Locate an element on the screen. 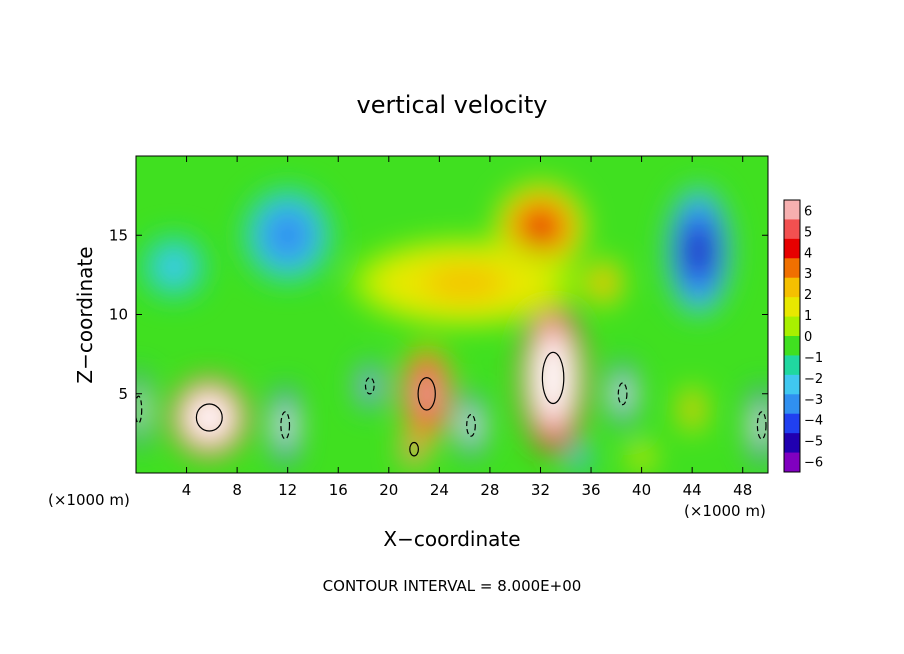 This screenshot has height=654, width=904. x-tick-label-9: 40 is located at coordinates (641, 490).